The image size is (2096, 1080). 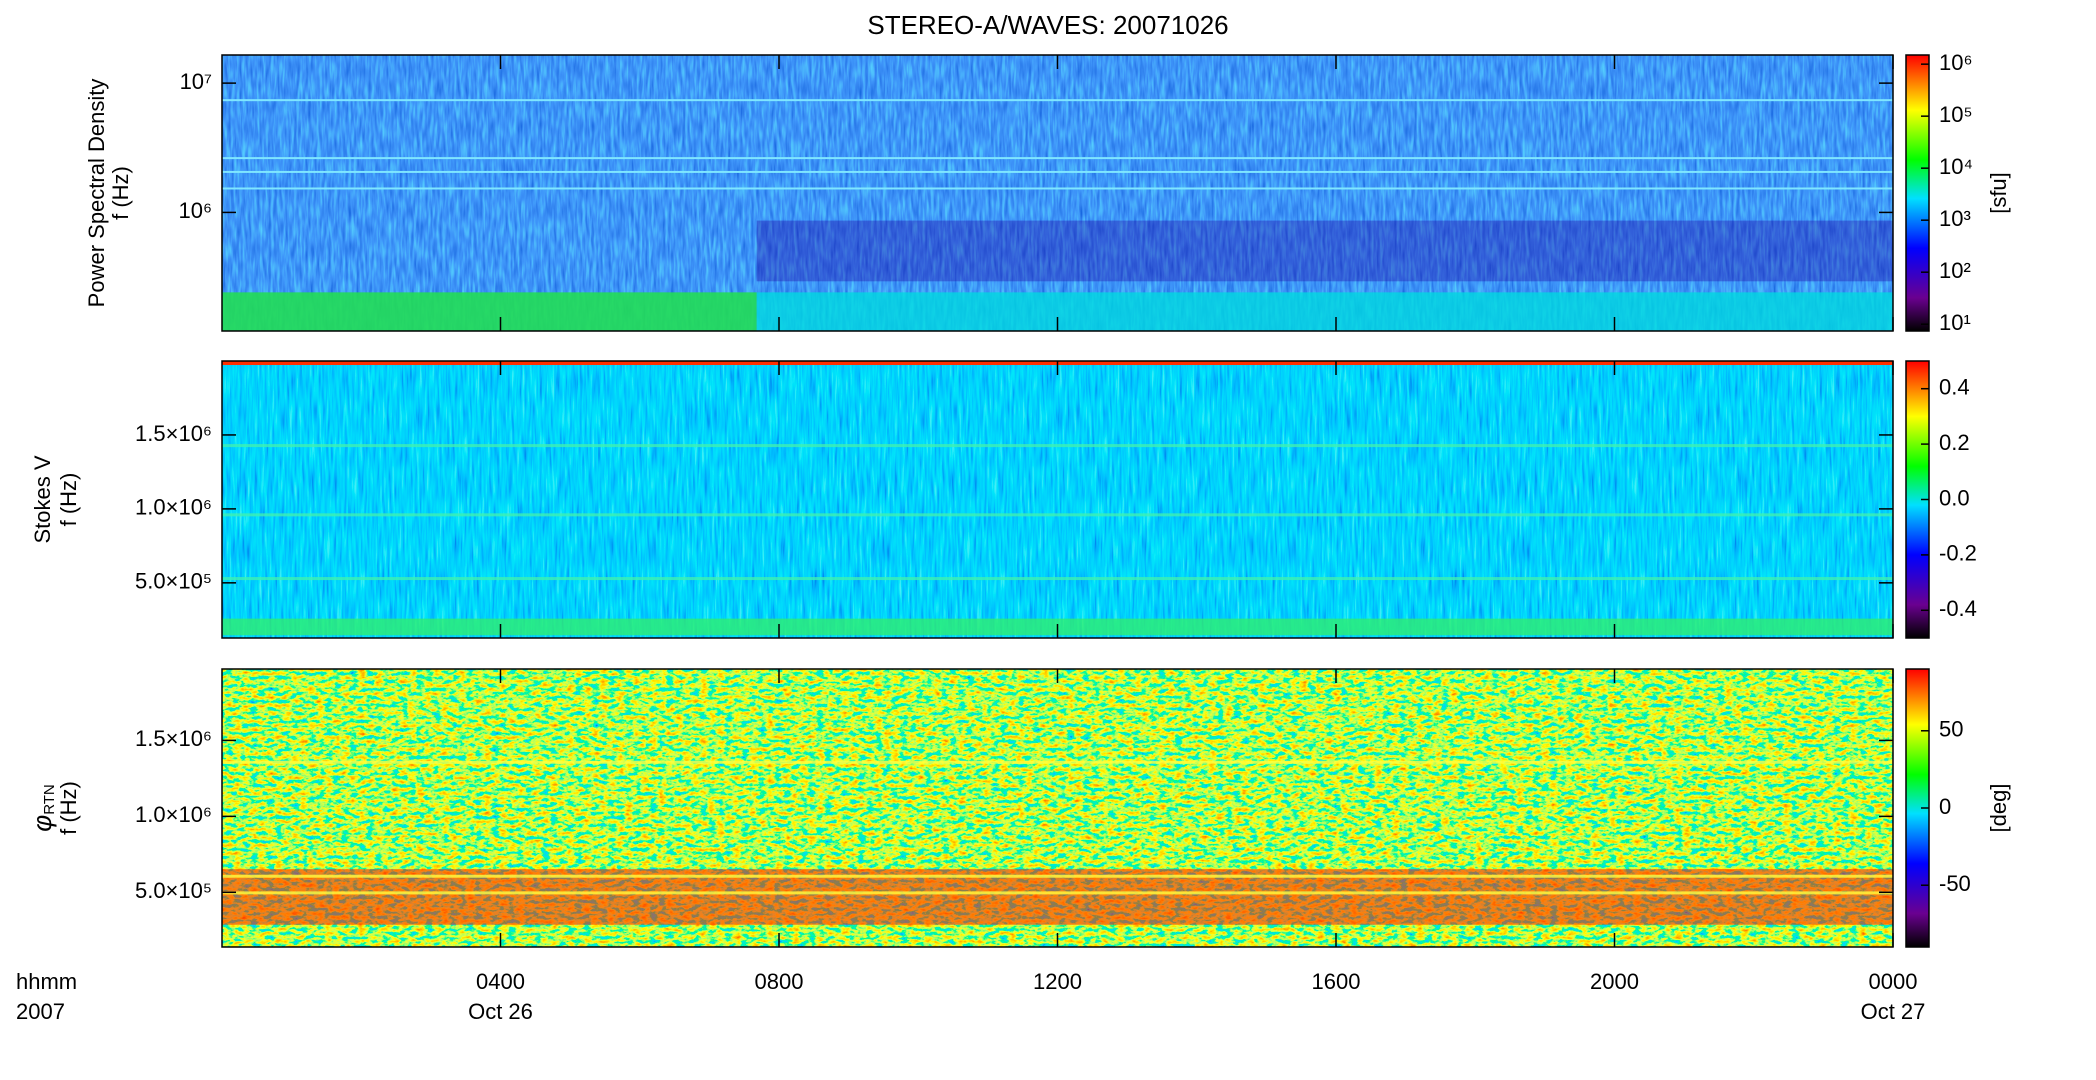 I want to click on x-tick-label: 0400, so click(x=500, y=981).